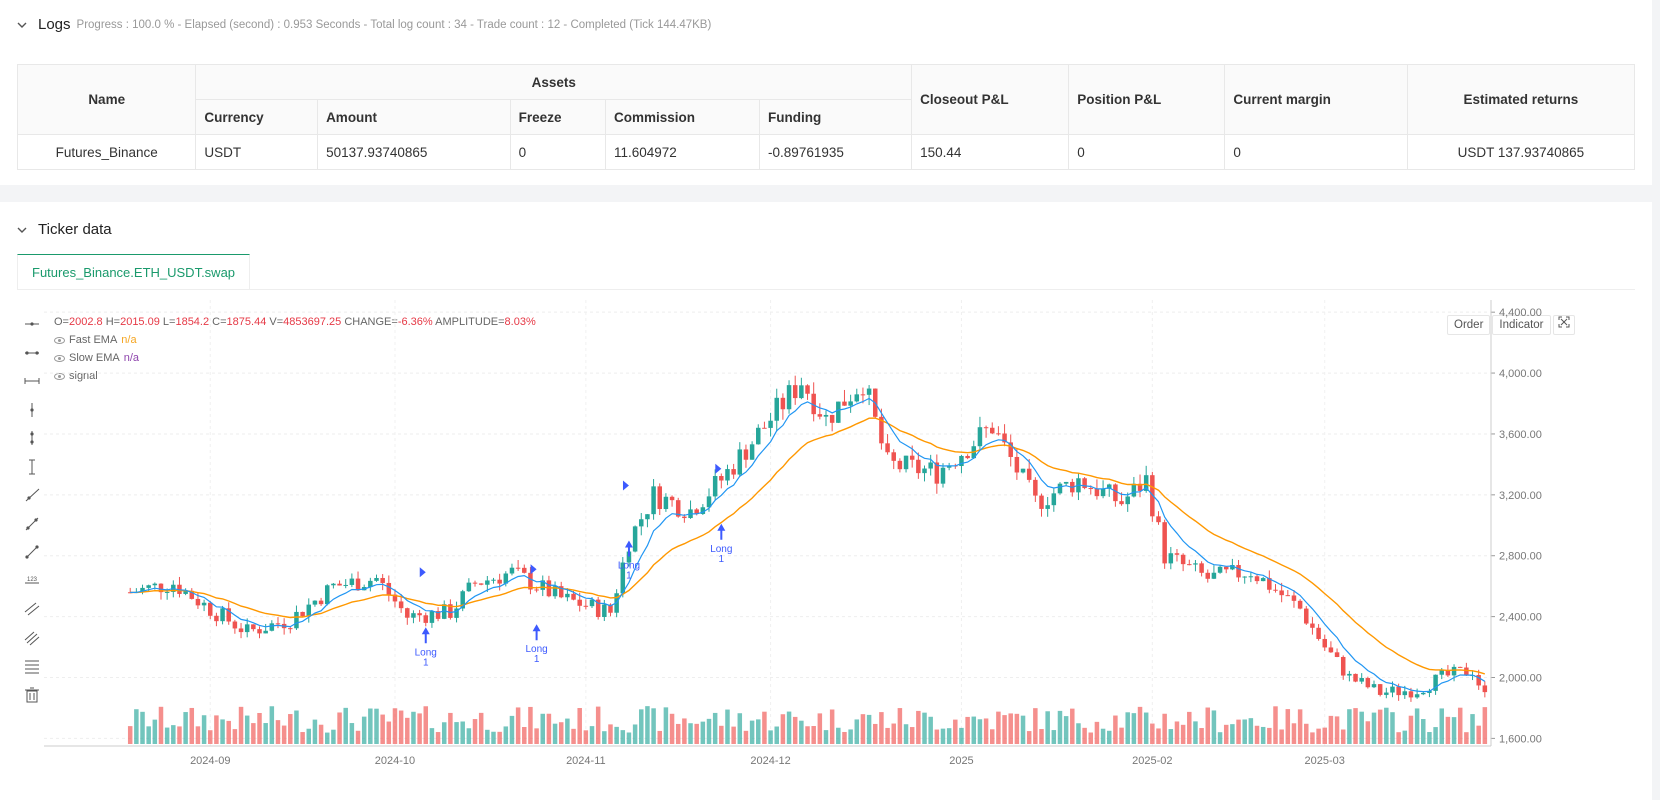  What do you see at coordinates (295, 358) in the screenshot?
I see `legend-slow-ema: Slow EMA n/a` at bounding box center [295, 358].